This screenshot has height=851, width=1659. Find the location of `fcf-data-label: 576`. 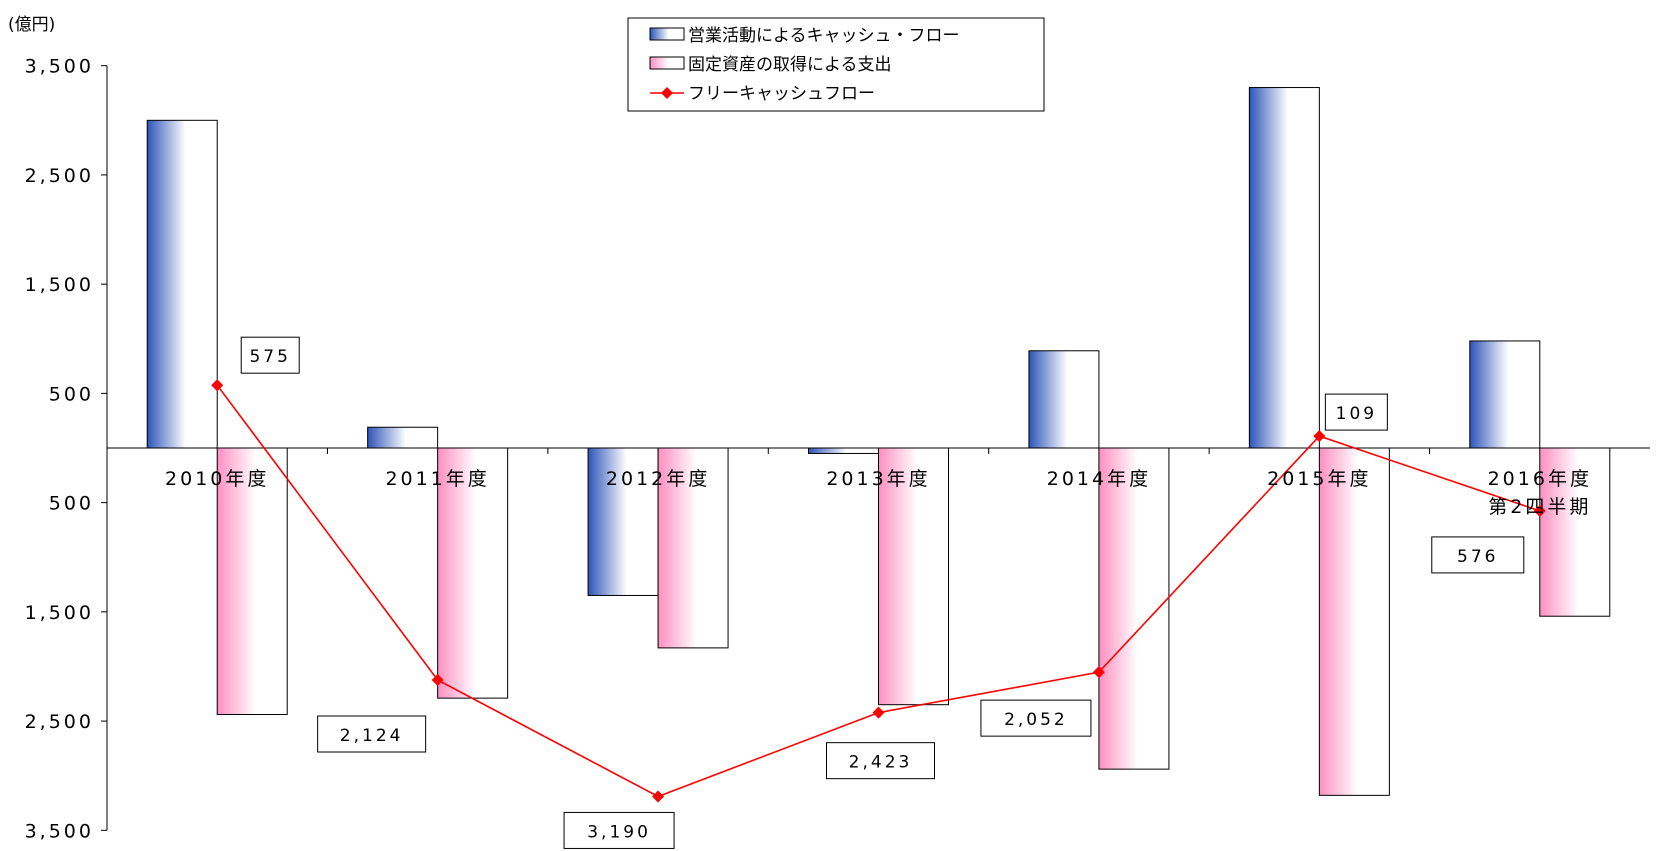

fcf-data-label: 576 is located at coordinates (1477, 557).